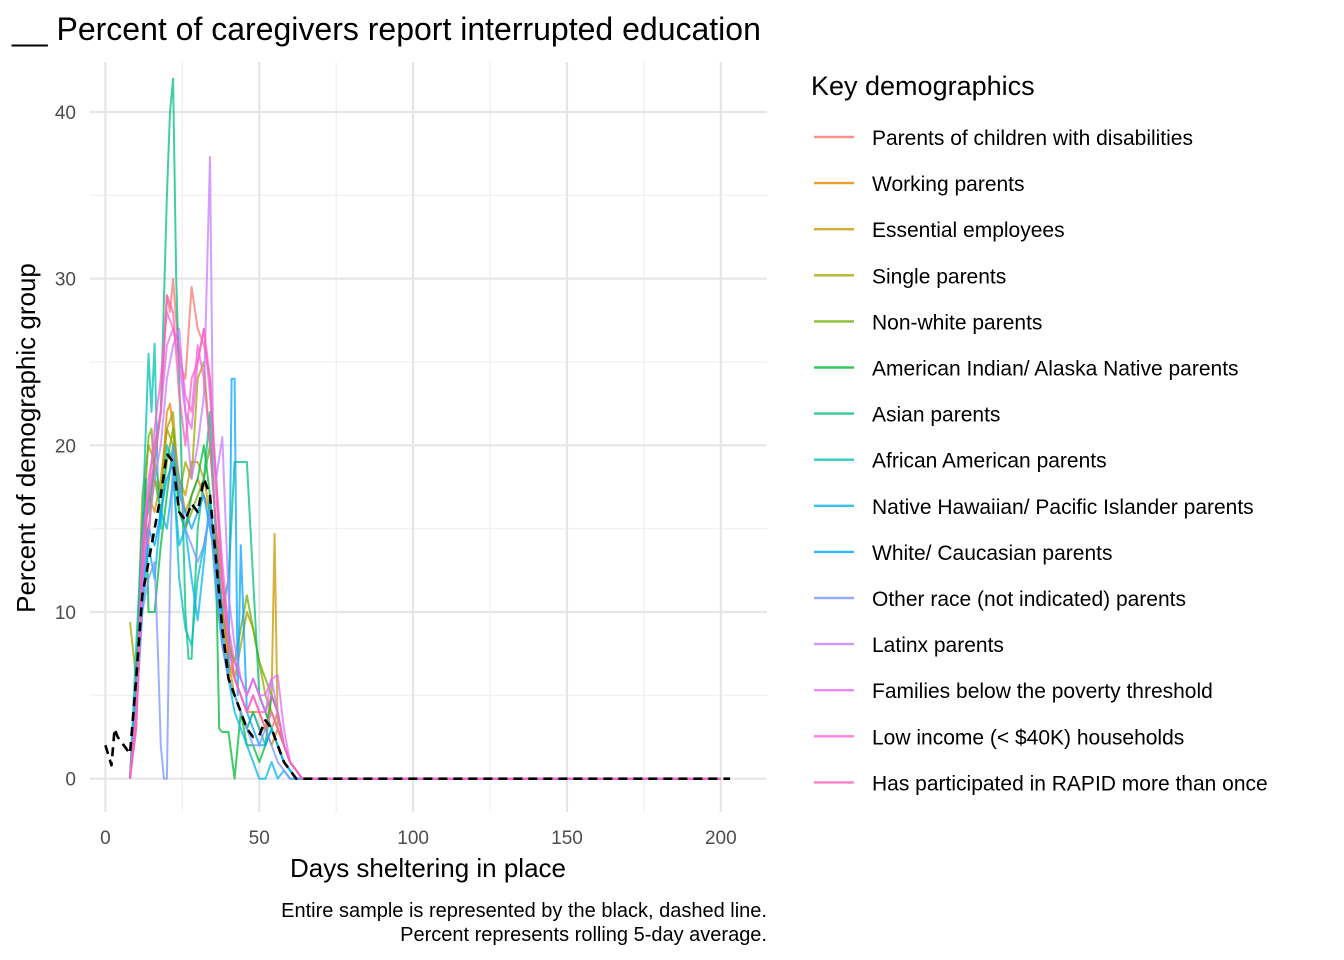  What do you see at coordinates (65, 613) in the screenshot?
I see `y-tick-label: 10` at bounding box center [65, 613].